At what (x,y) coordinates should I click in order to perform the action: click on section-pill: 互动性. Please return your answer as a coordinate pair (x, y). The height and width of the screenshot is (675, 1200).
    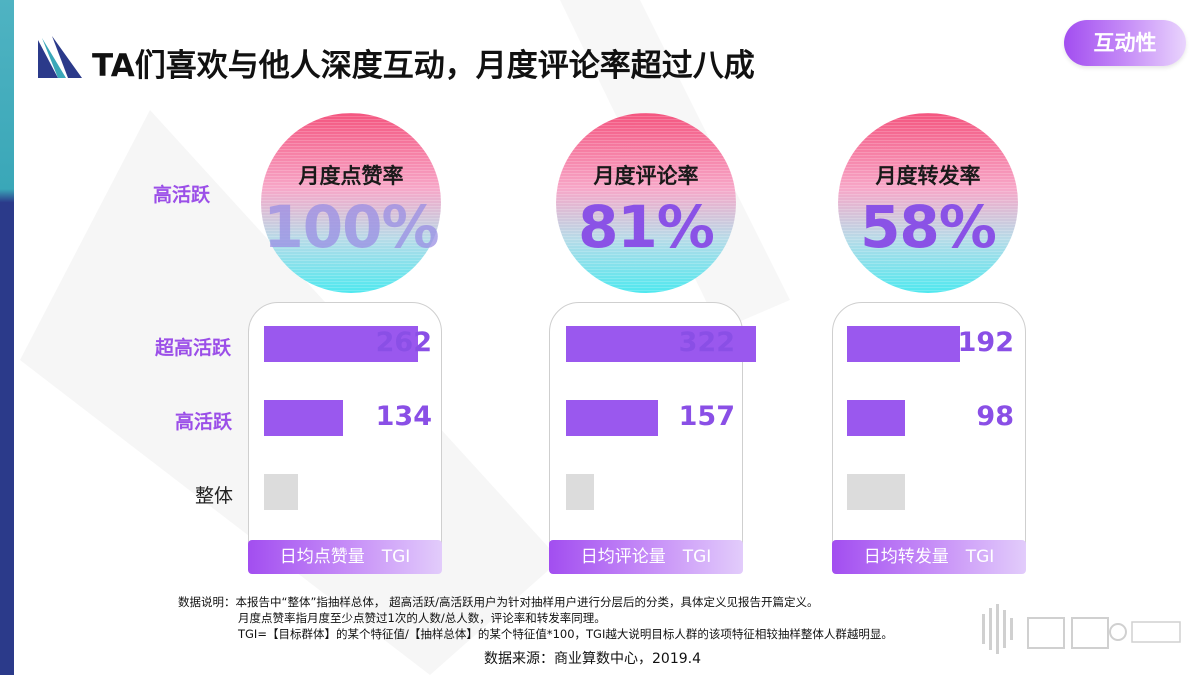
    Looking at the image, I should click on (1125, 43).